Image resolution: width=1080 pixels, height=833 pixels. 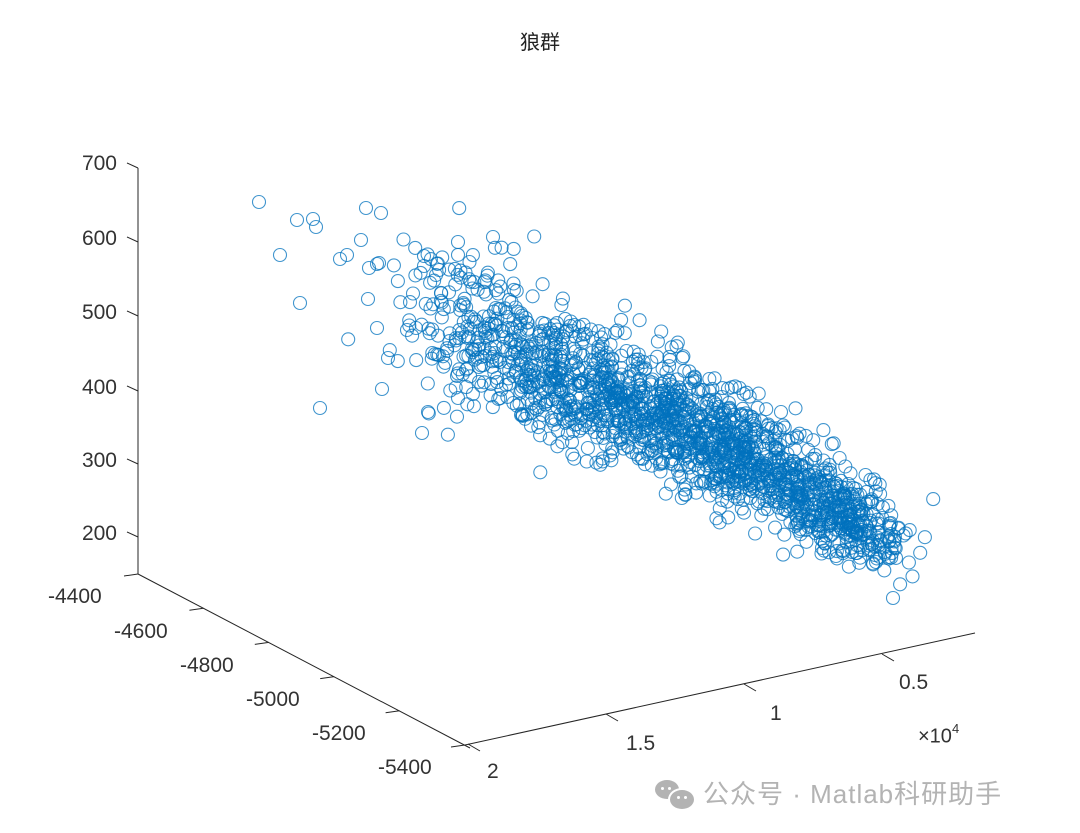 What do you see at coordinates (99, 460) in the screenshot?
I see `z-tick-label: 300` at bounding box center [99, 460].